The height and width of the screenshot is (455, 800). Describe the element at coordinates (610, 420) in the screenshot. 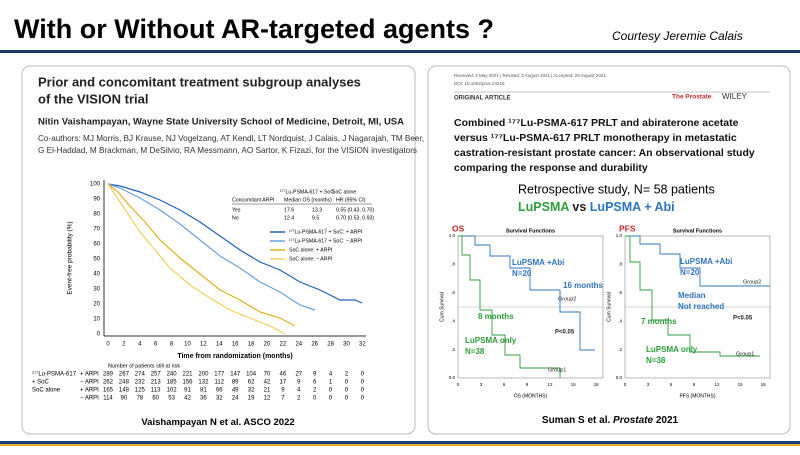

I see `citation: Suman S et al. Prostate 2021` at that location.